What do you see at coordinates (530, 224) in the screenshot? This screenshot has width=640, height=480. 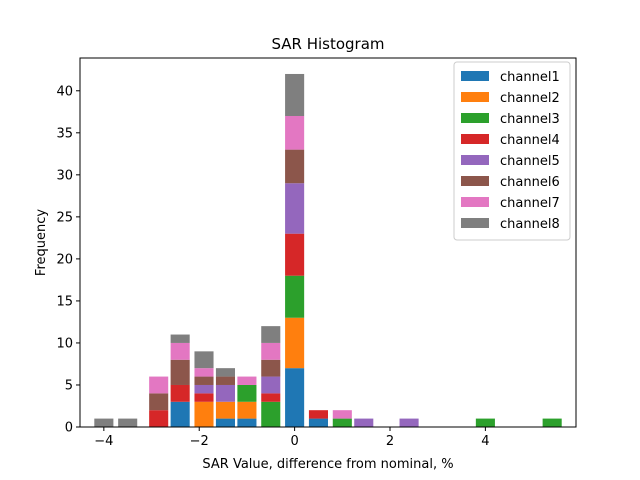 I see `legend-label-channel8: channel8` at bounding box center [530, 224].